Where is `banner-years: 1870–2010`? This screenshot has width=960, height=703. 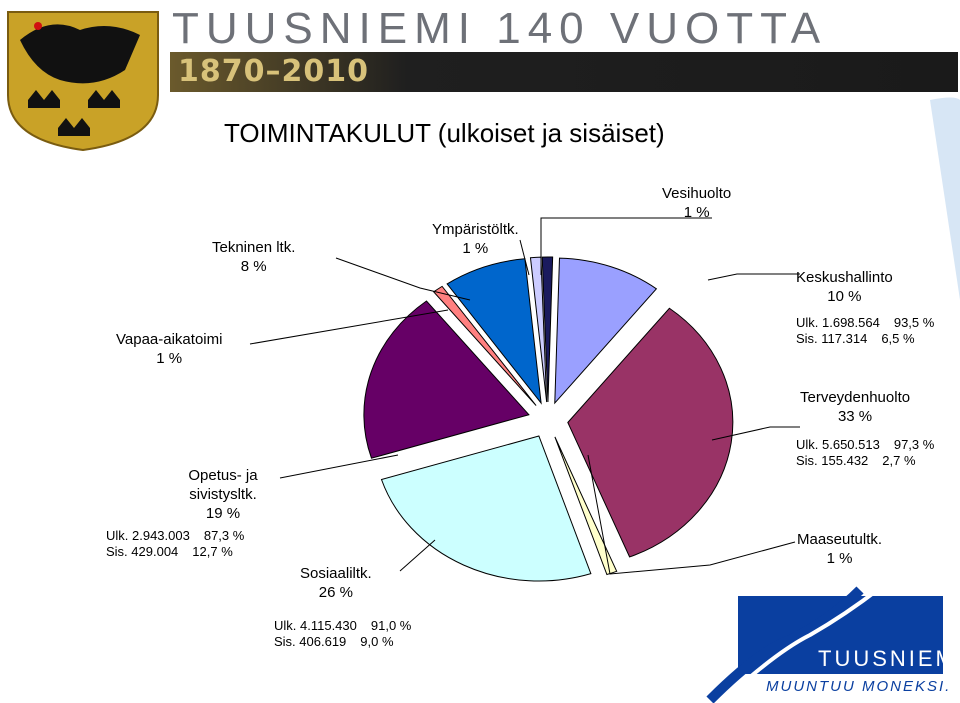 banner-years: 1870–2010 is located at coordinates (273, 71).